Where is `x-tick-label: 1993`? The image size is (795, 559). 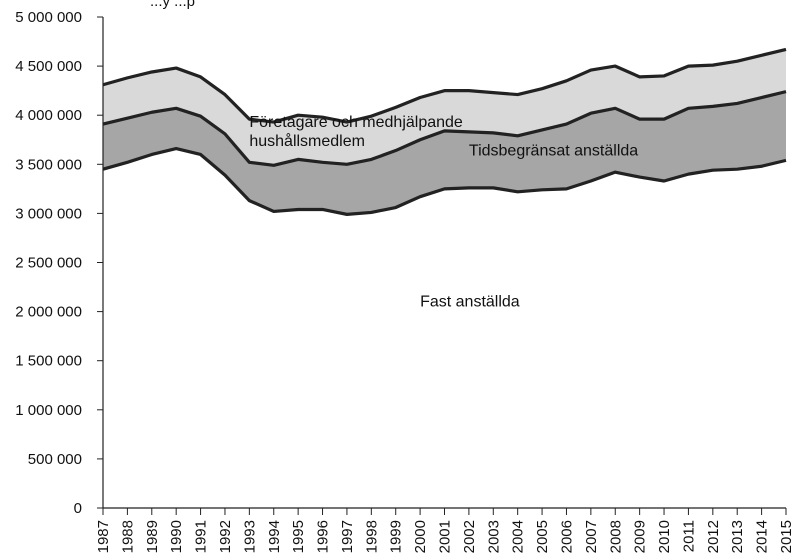 x-tick-label: 1993 is located at coordinates (249, 536).